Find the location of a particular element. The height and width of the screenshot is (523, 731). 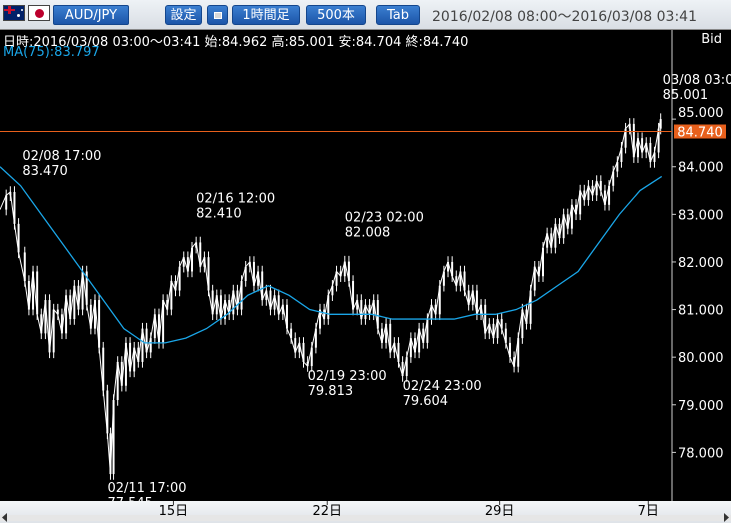

australia-flag-icon is located at coordinates (14, 13).